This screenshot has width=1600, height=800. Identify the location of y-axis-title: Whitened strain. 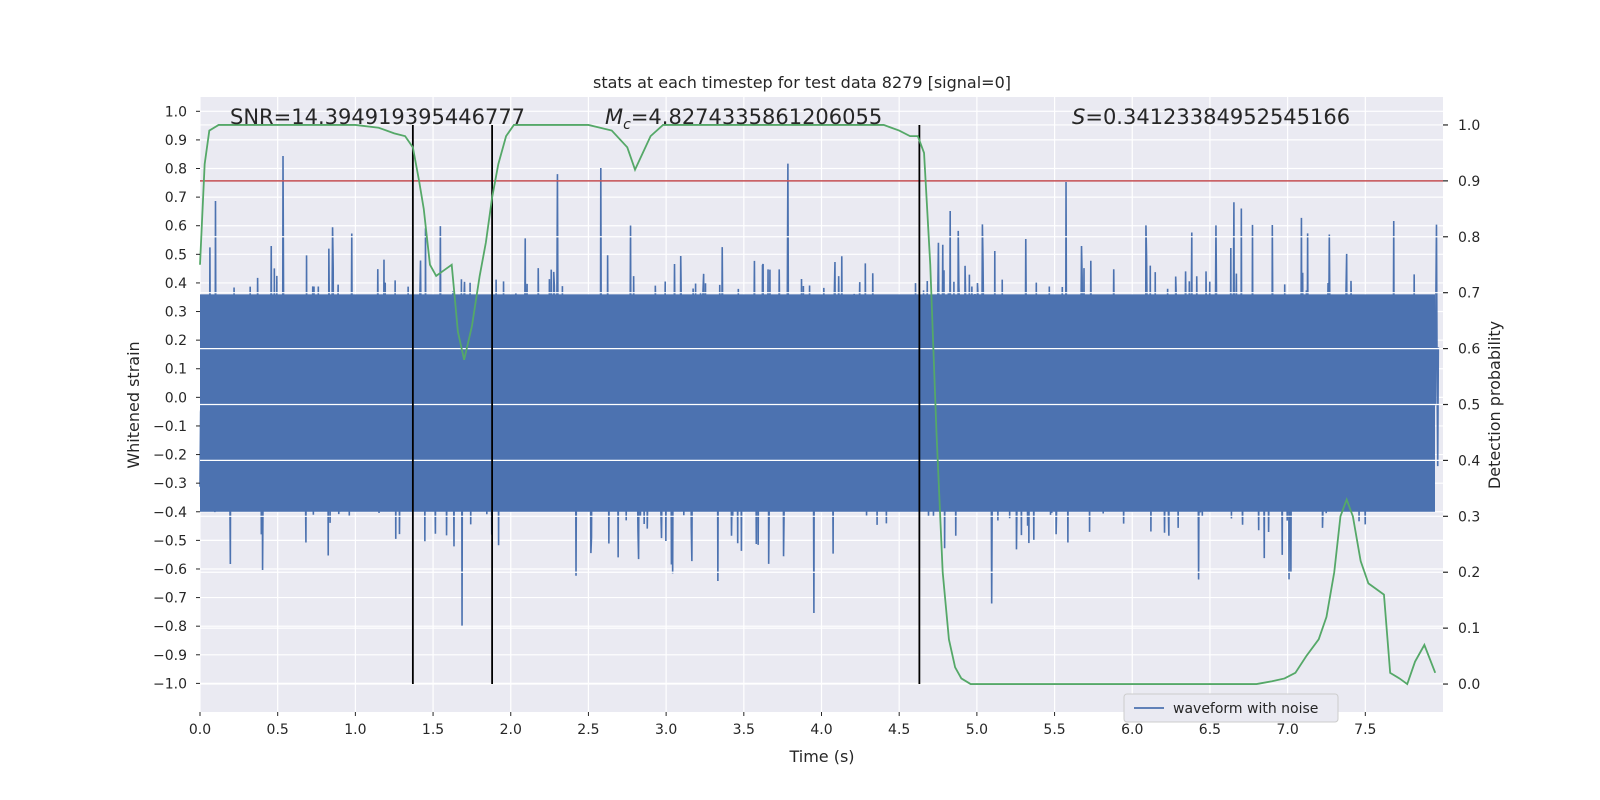
(133, 404).